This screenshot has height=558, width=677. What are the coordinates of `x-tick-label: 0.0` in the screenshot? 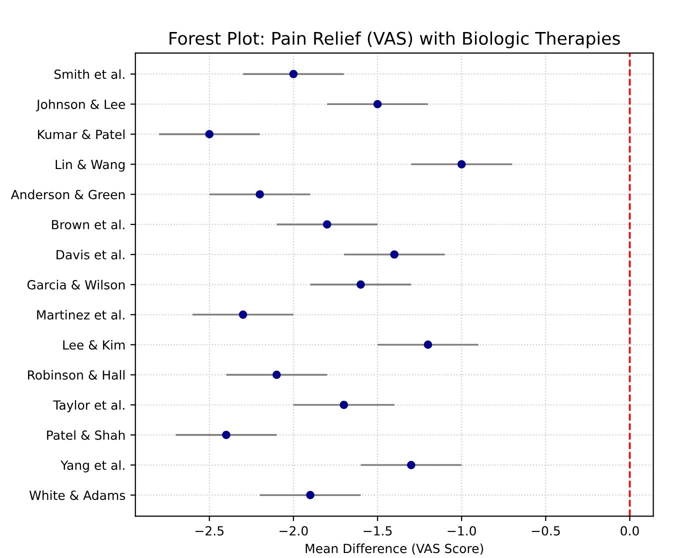 It's located at (629, 531).